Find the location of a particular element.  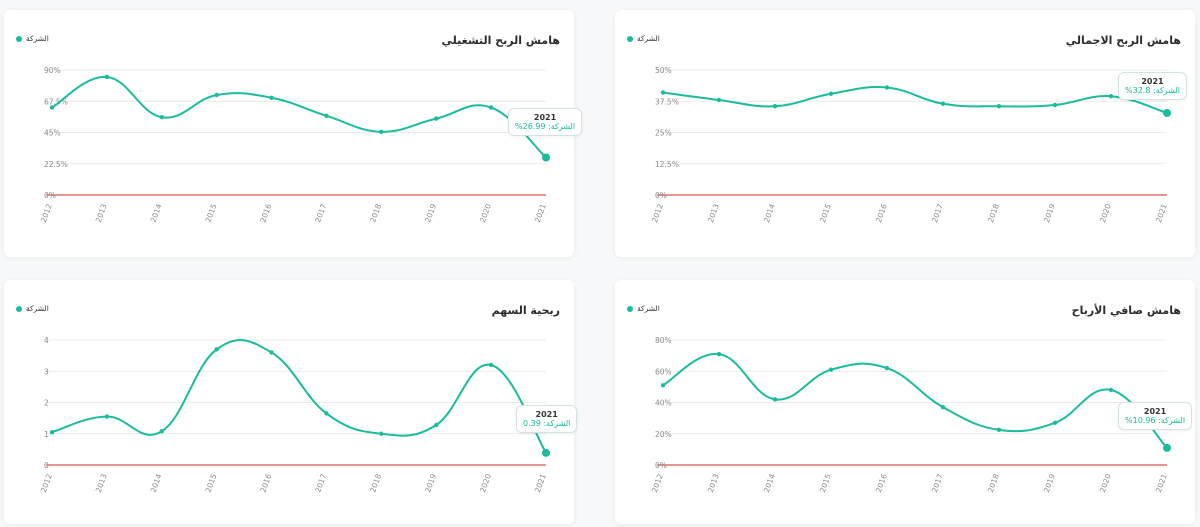

y-tick-label: 80% is located at coordinates (663, 340).